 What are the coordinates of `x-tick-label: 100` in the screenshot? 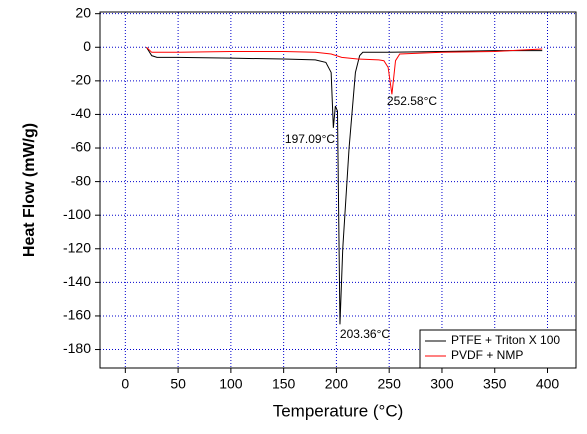 It's located at (231, 384).